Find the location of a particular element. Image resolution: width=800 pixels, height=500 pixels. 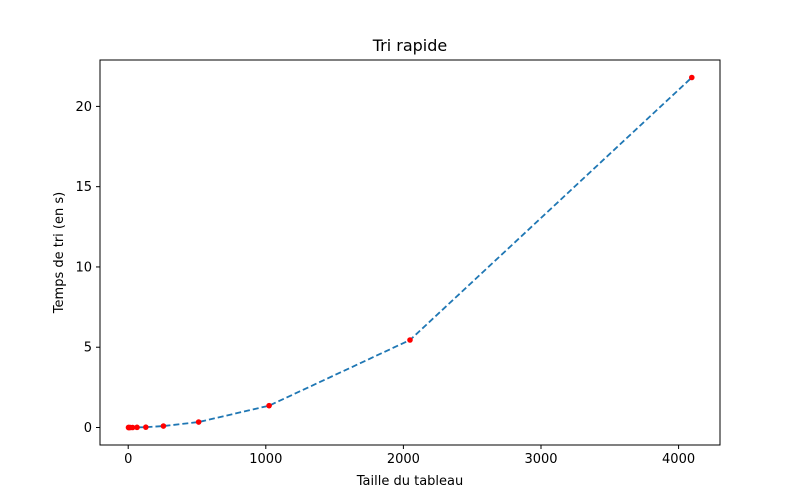

y-tick-label: 10 is located at coordinates (83, 267).